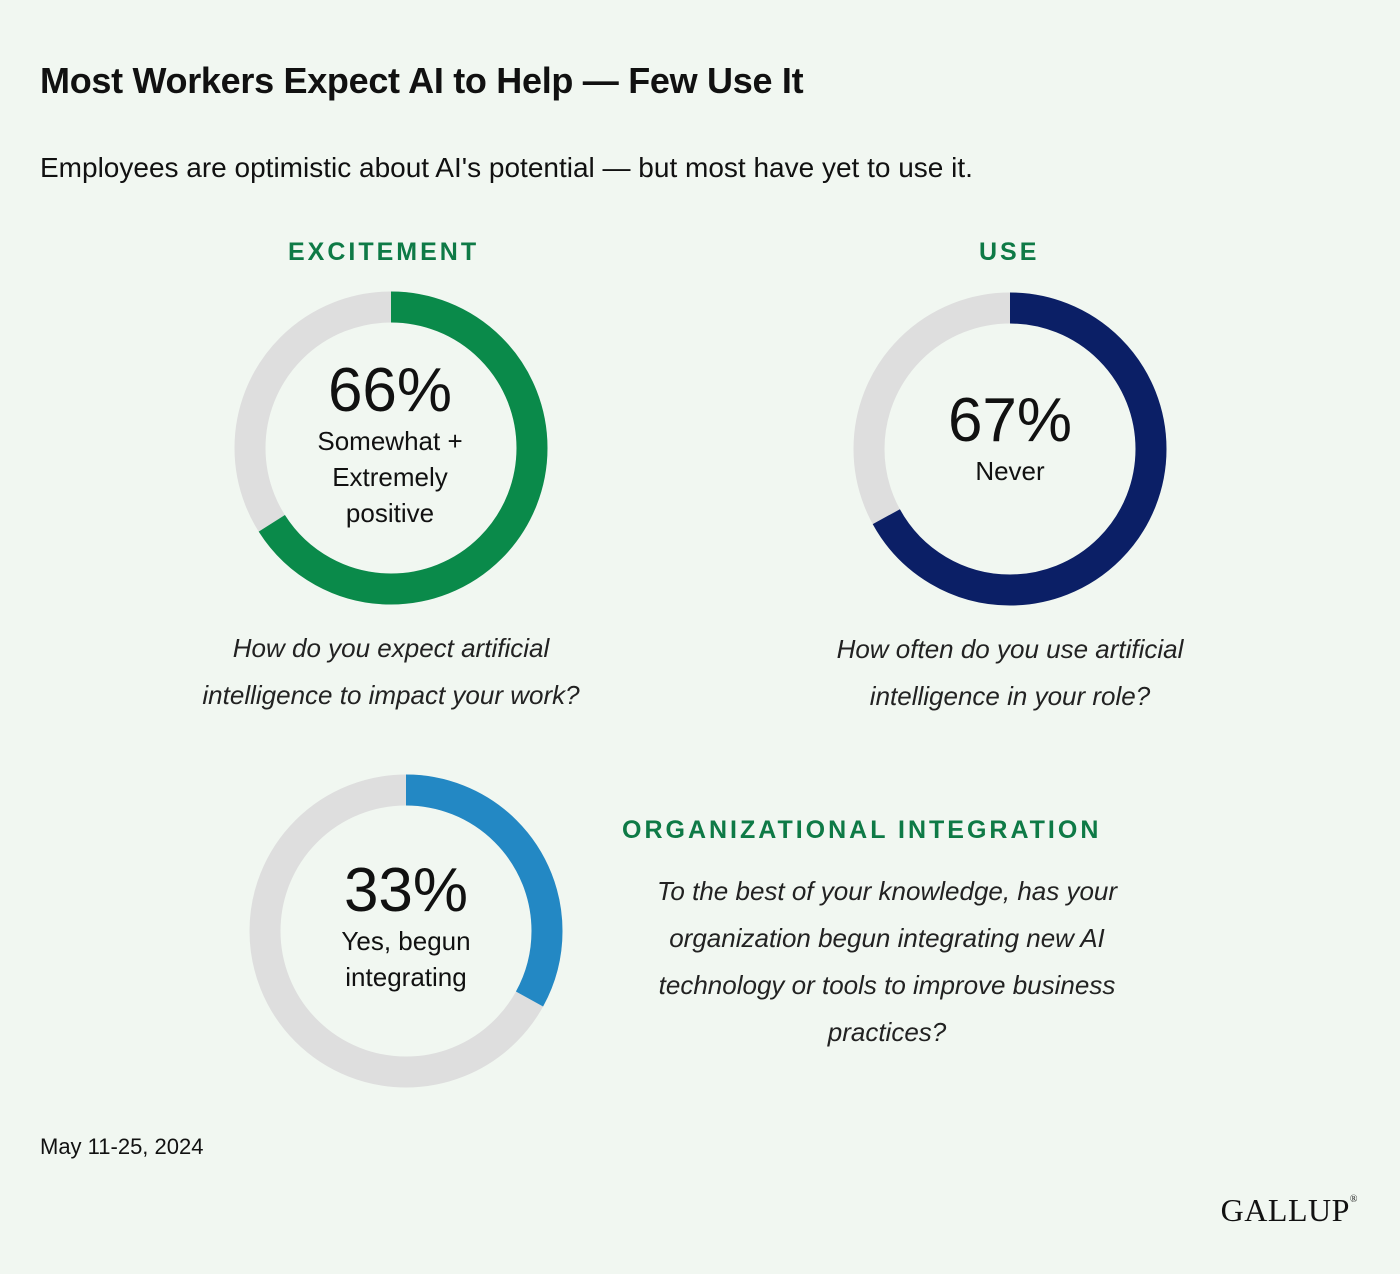  Describe the element at coordinates (390, 477) in the screenshot. I see `category-line: Extremely` at that location.